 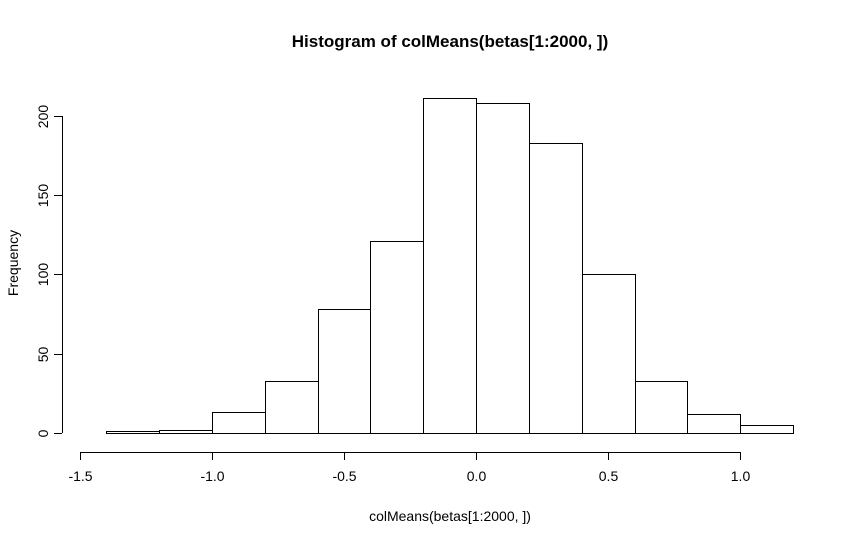 What do you see at coordinates (212, 476) in the screenshot?
I see `x-tick-label: -1.0` at bounding box center [212, 476].